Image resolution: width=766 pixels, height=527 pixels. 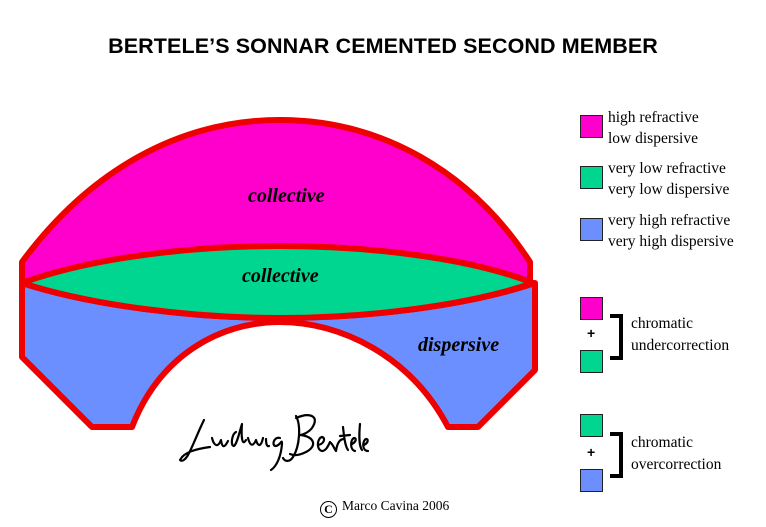 I want to click on middle-element-label: collective, so click(x=280, y=276).